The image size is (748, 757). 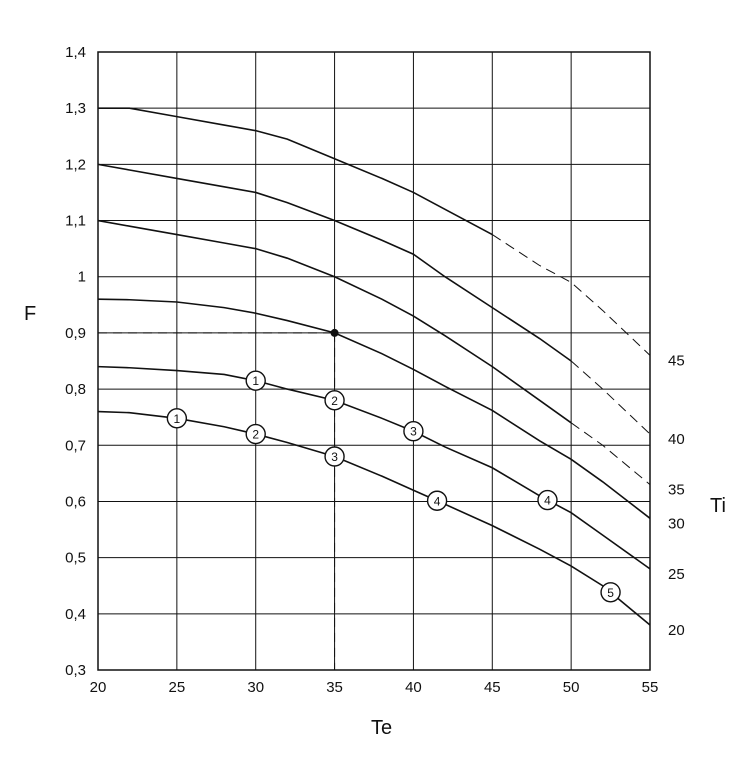 What do you see at coordinates (75, 614) in the screenshot?
I see `y-tick-label: 0,4` at bounding box center [75, 614].